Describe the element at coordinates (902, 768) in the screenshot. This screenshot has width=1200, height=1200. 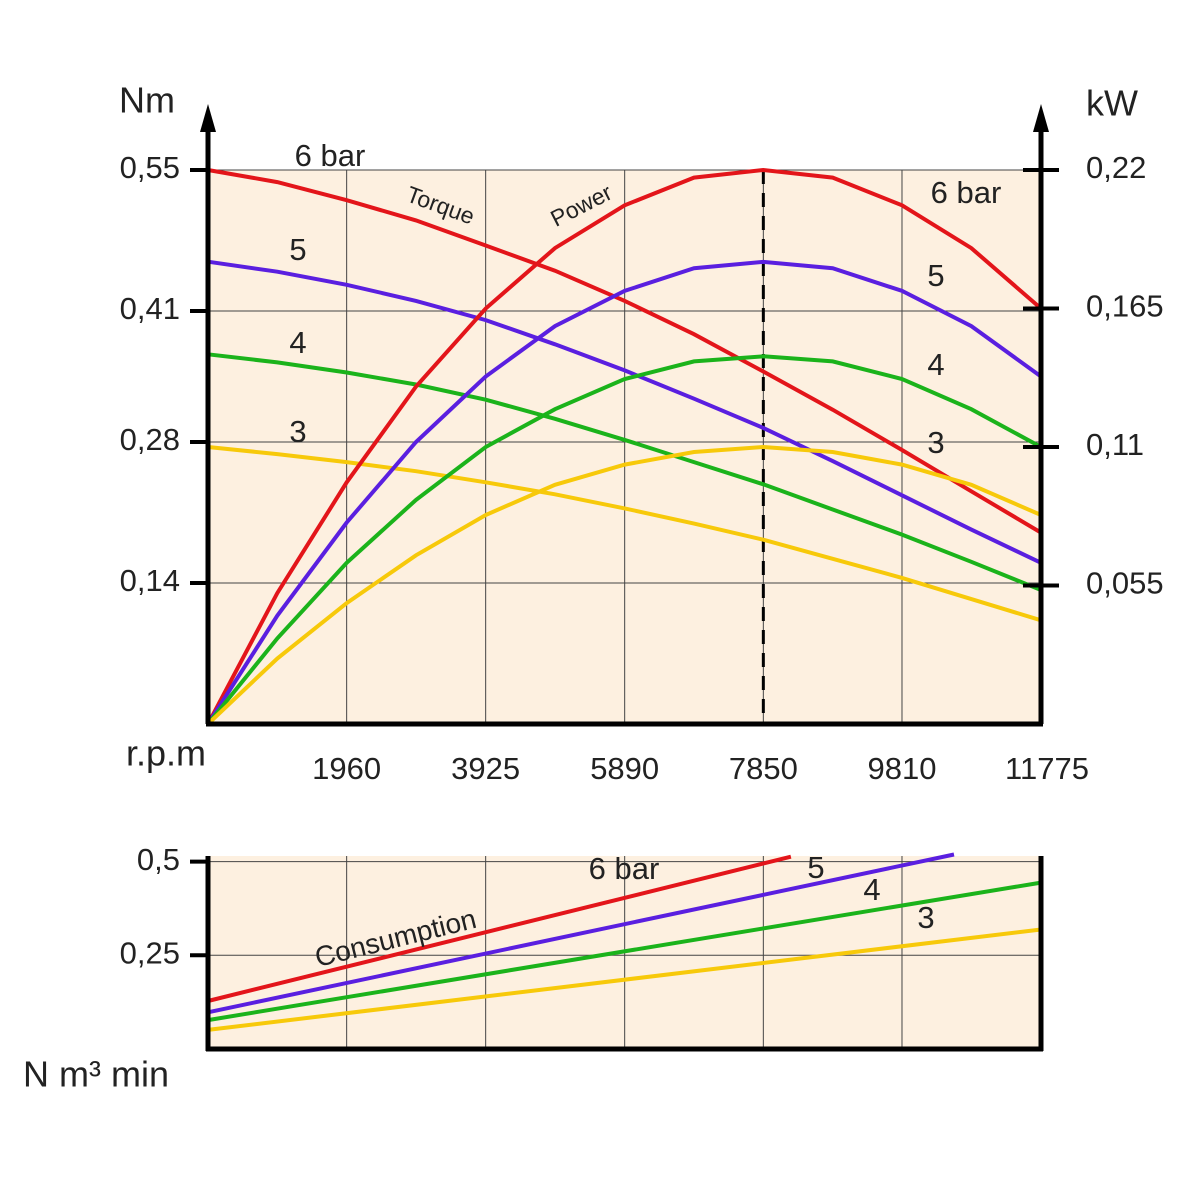
I see `x-tick-label: 9810` at that location.